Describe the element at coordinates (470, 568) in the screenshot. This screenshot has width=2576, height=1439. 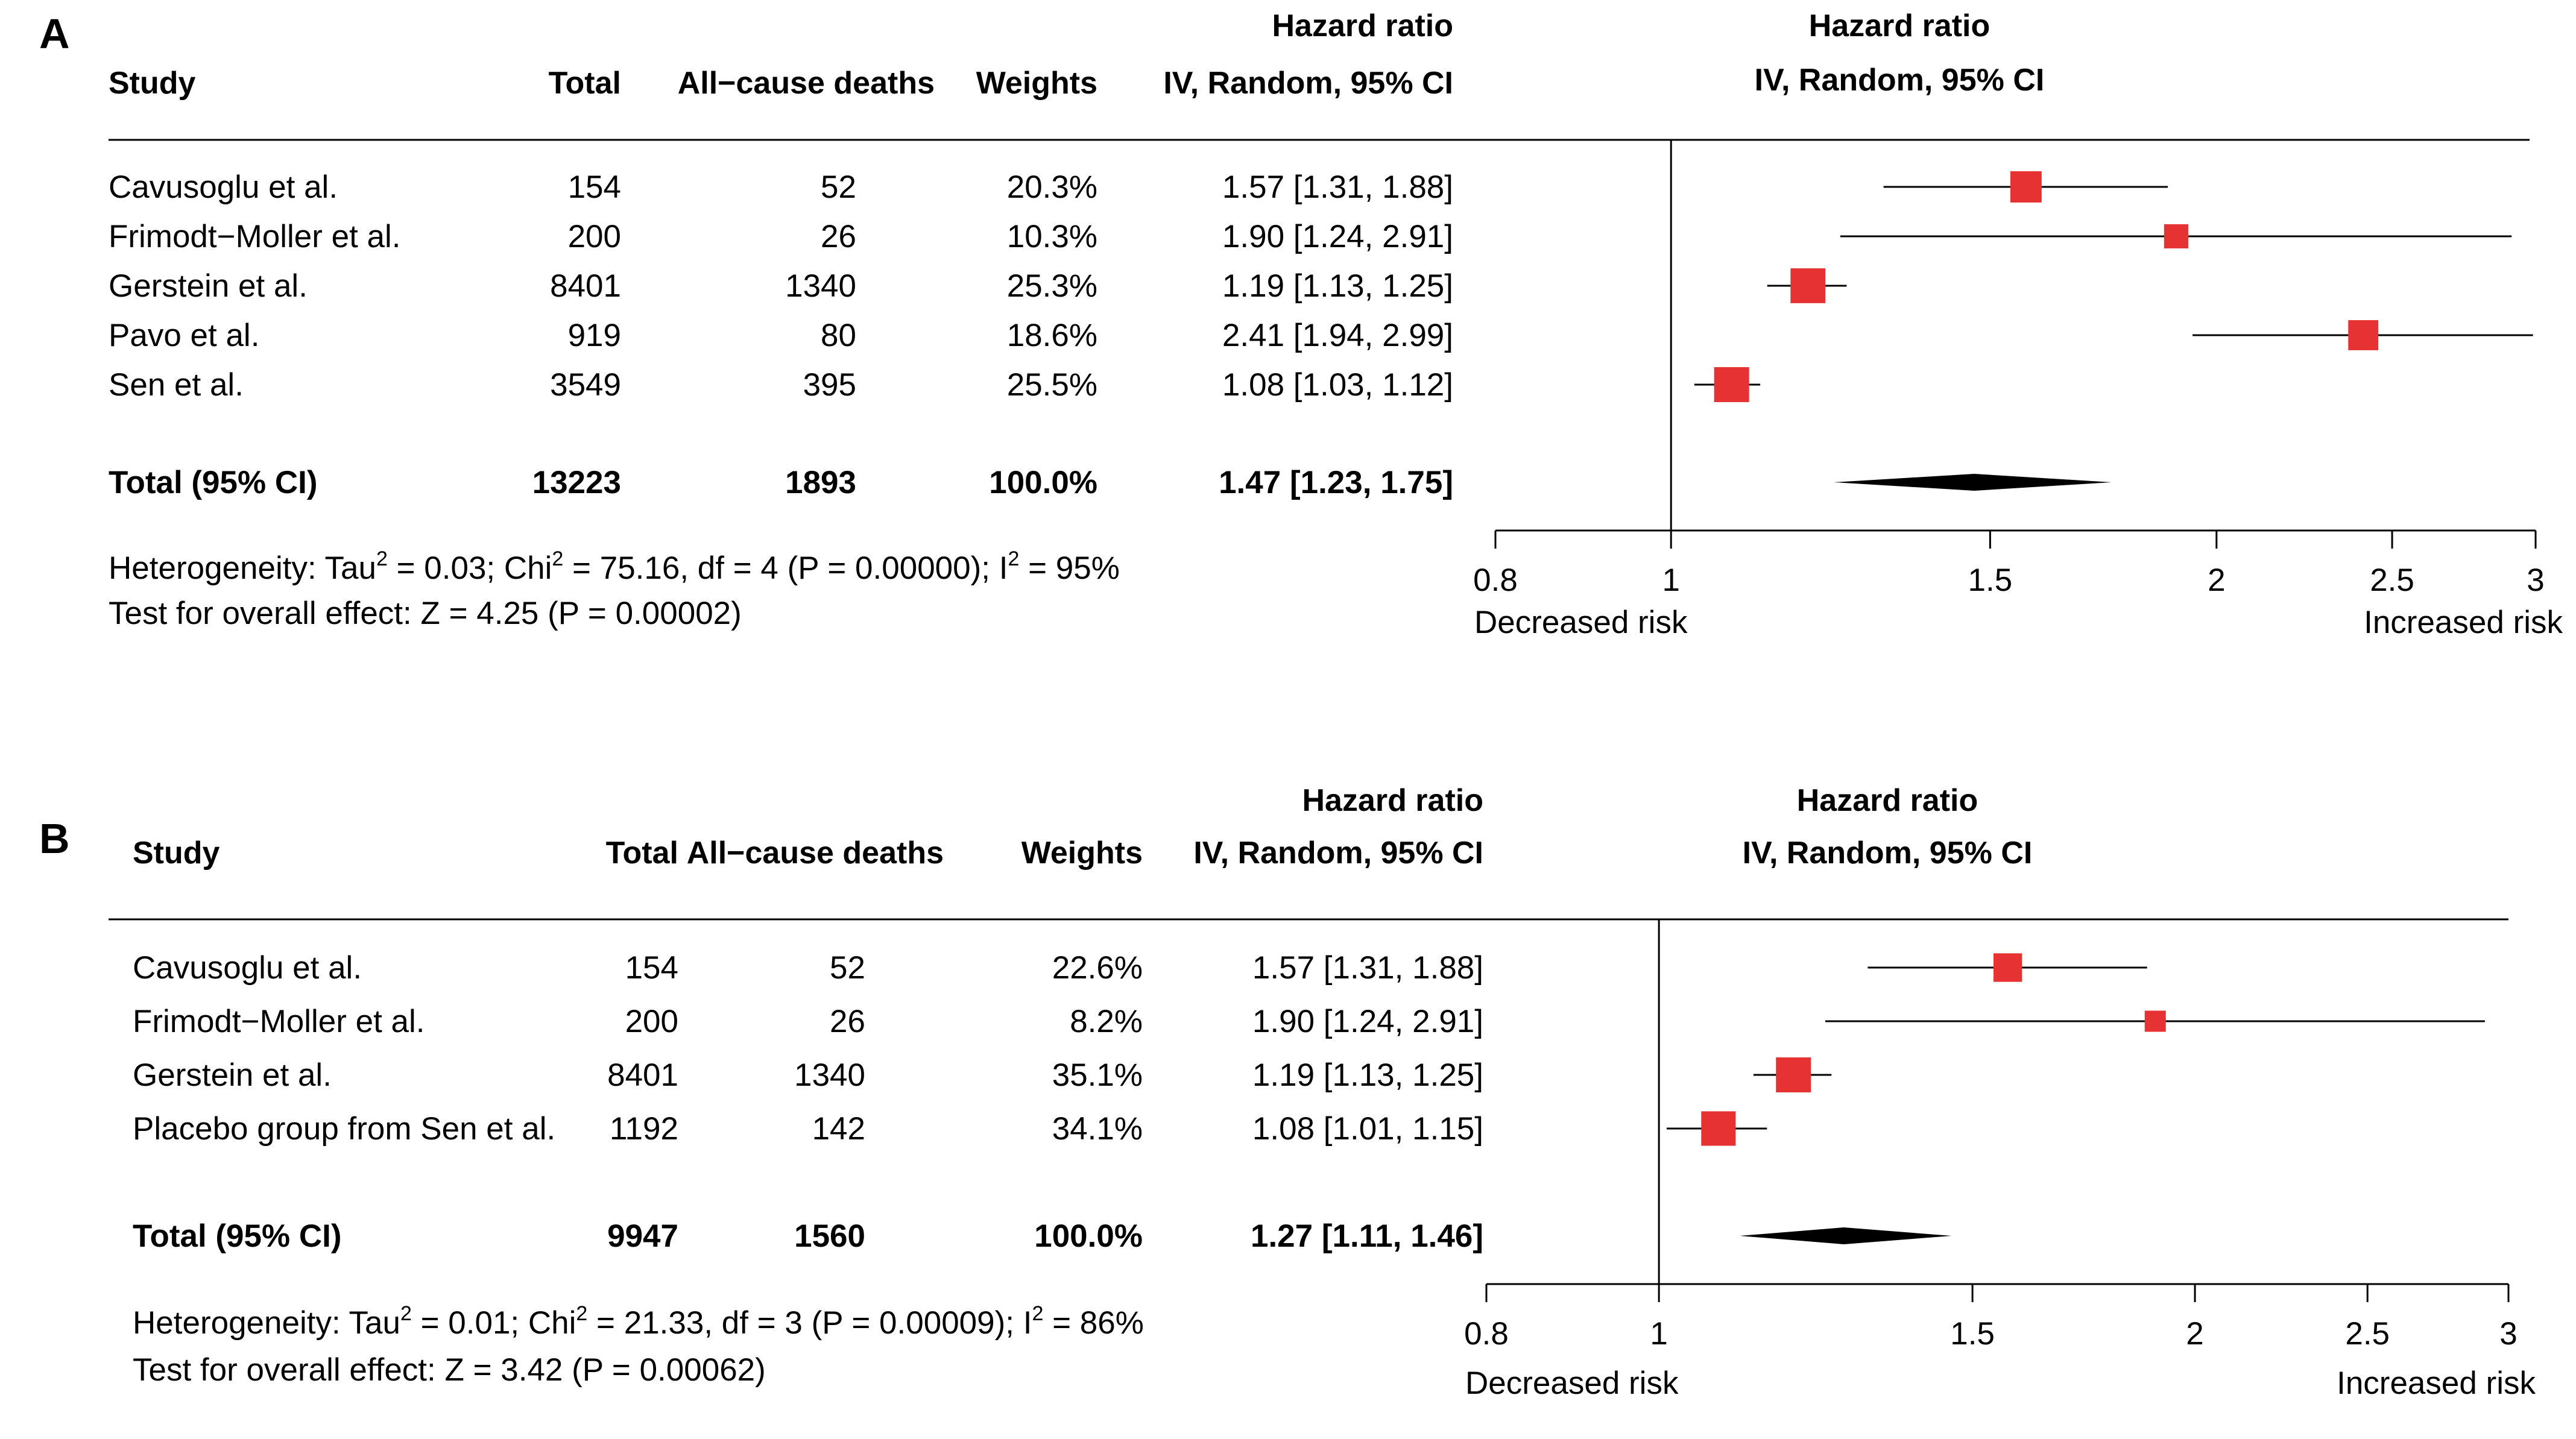
I see `het-part: = 0.03; Chi` at that location.